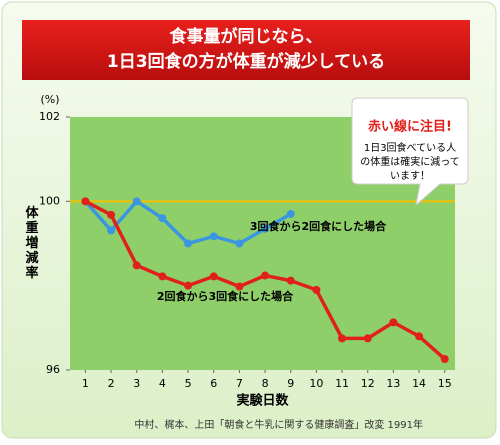 This screenshot has height=445, width=500. I want to click on x-axis-label: 実験日数, so click(262, 401).